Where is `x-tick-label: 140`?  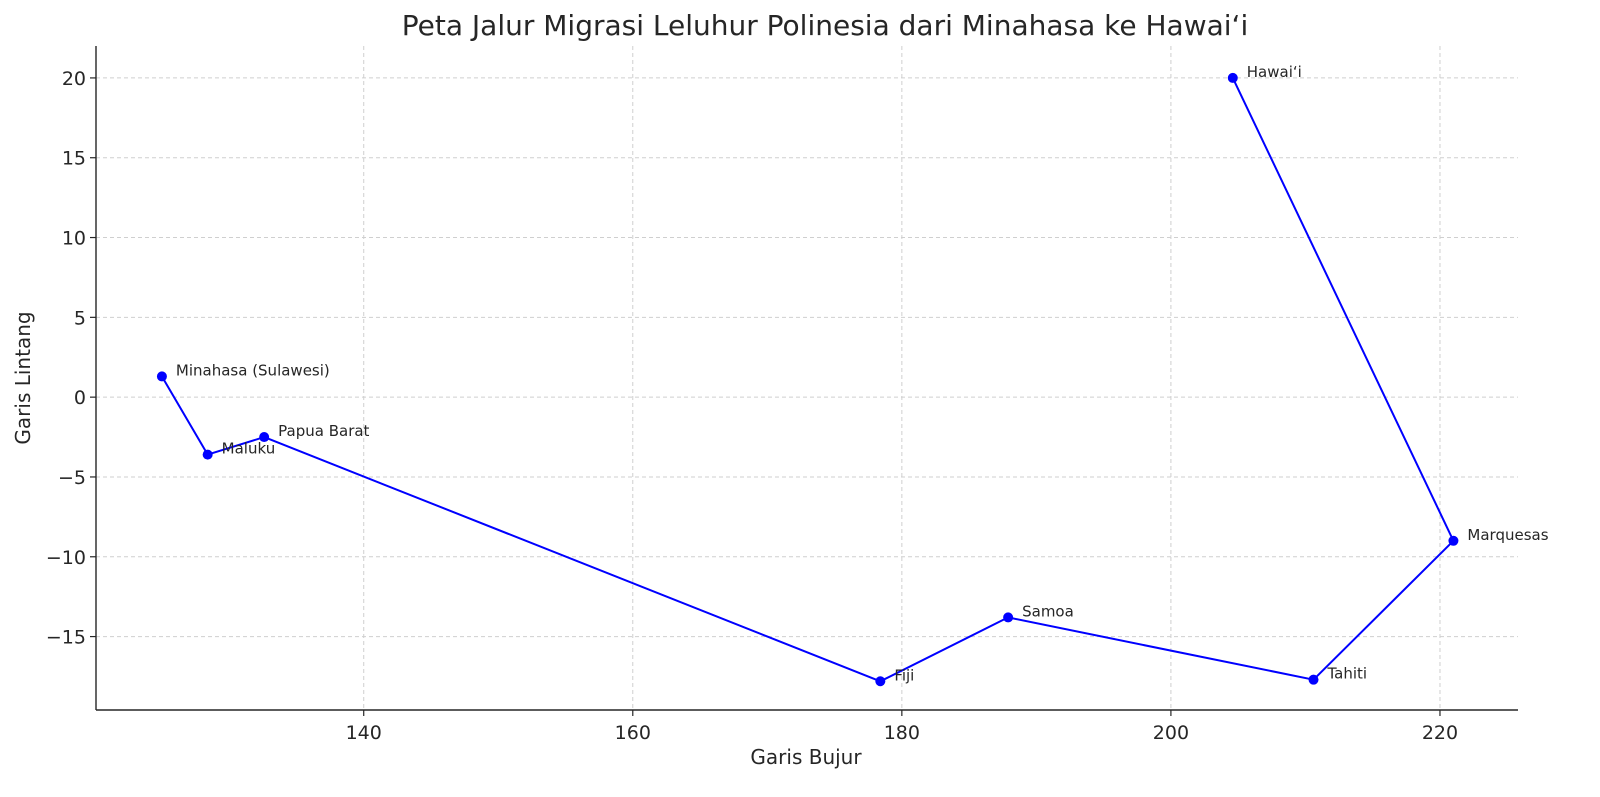
x-tick-label: 140 is located at coordinates (364, 733).